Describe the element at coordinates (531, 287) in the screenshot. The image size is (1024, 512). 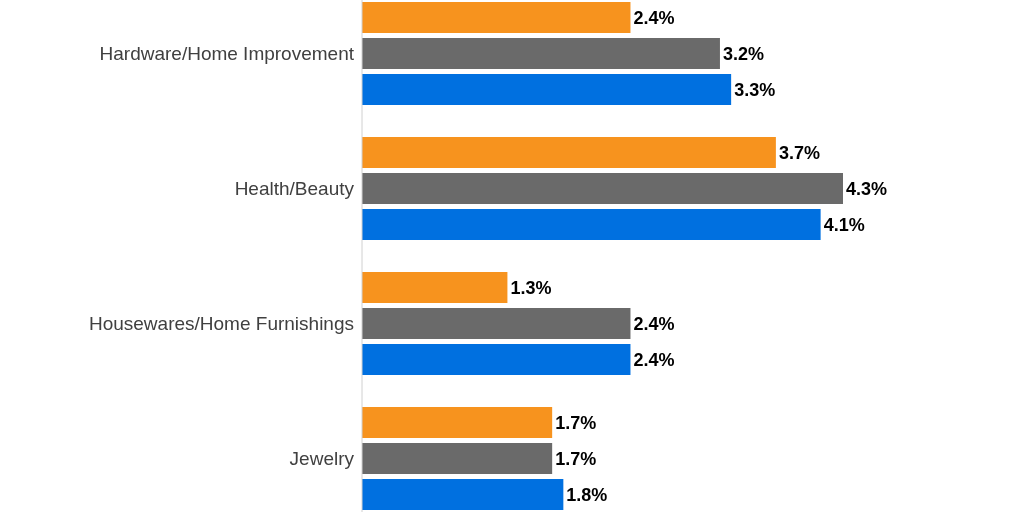
I see `data-label: 1.3%` at that location.